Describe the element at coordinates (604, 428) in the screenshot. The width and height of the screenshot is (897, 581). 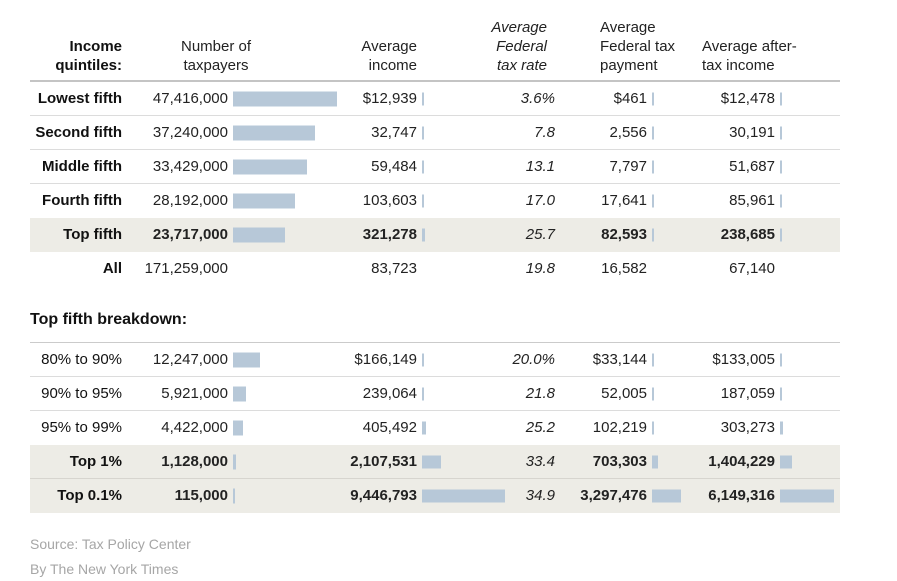
I see `tax-payment-cell: 102,219` at that location.